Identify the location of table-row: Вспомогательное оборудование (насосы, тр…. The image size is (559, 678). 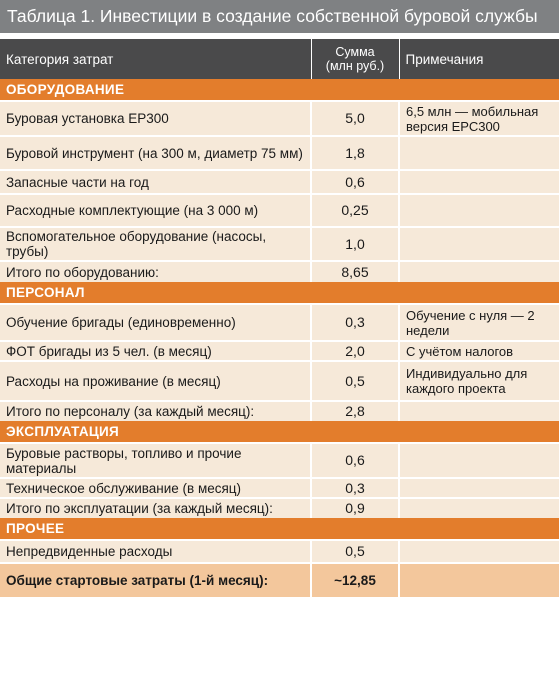
(279, 243).